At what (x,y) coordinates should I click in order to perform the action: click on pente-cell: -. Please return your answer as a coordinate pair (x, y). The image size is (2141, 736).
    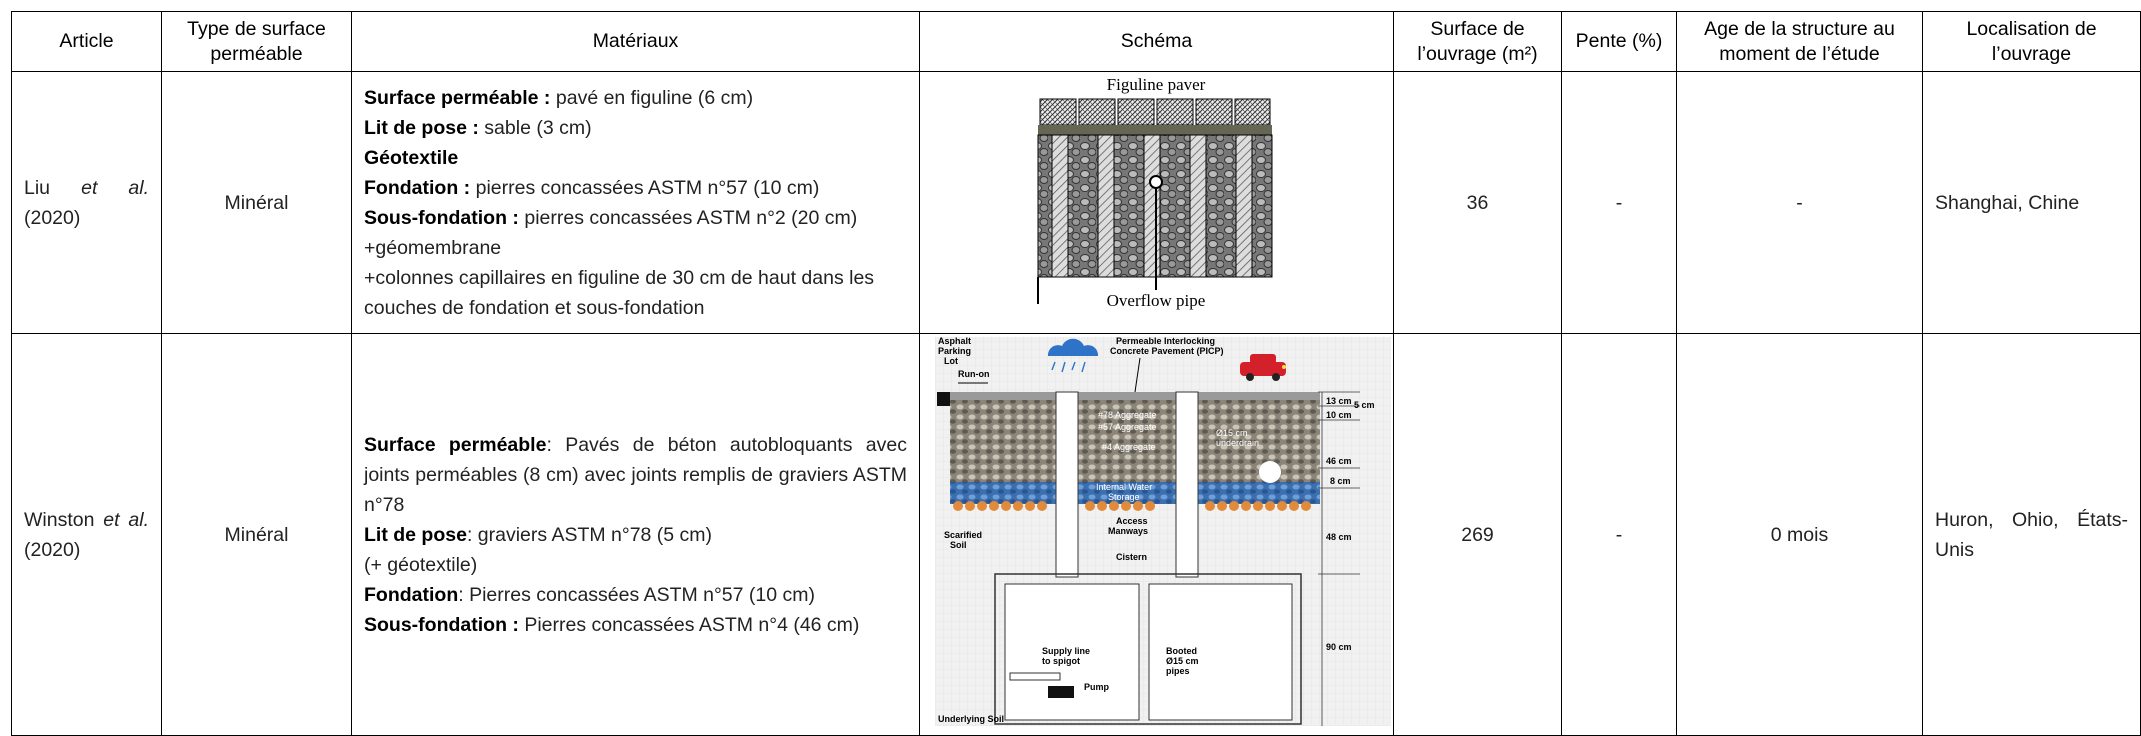
    Looking at the image, I should click on (1619, 534).